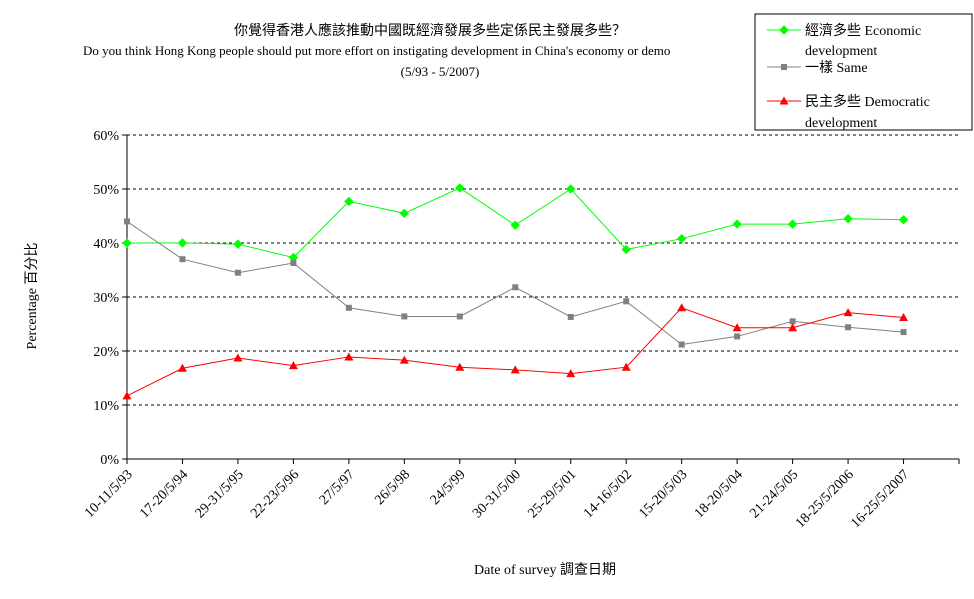 The image size is (974, 599). I want to click on y-axis-label: Percentage 百分比, so click(32, 296).